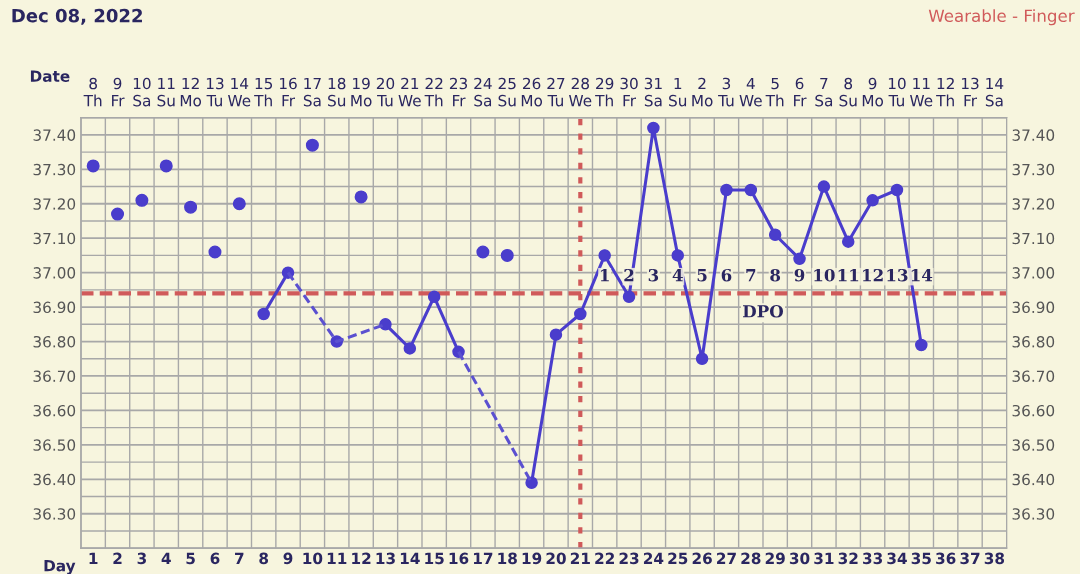  I want to click on x-tick-label: 10, so click(313, 558).